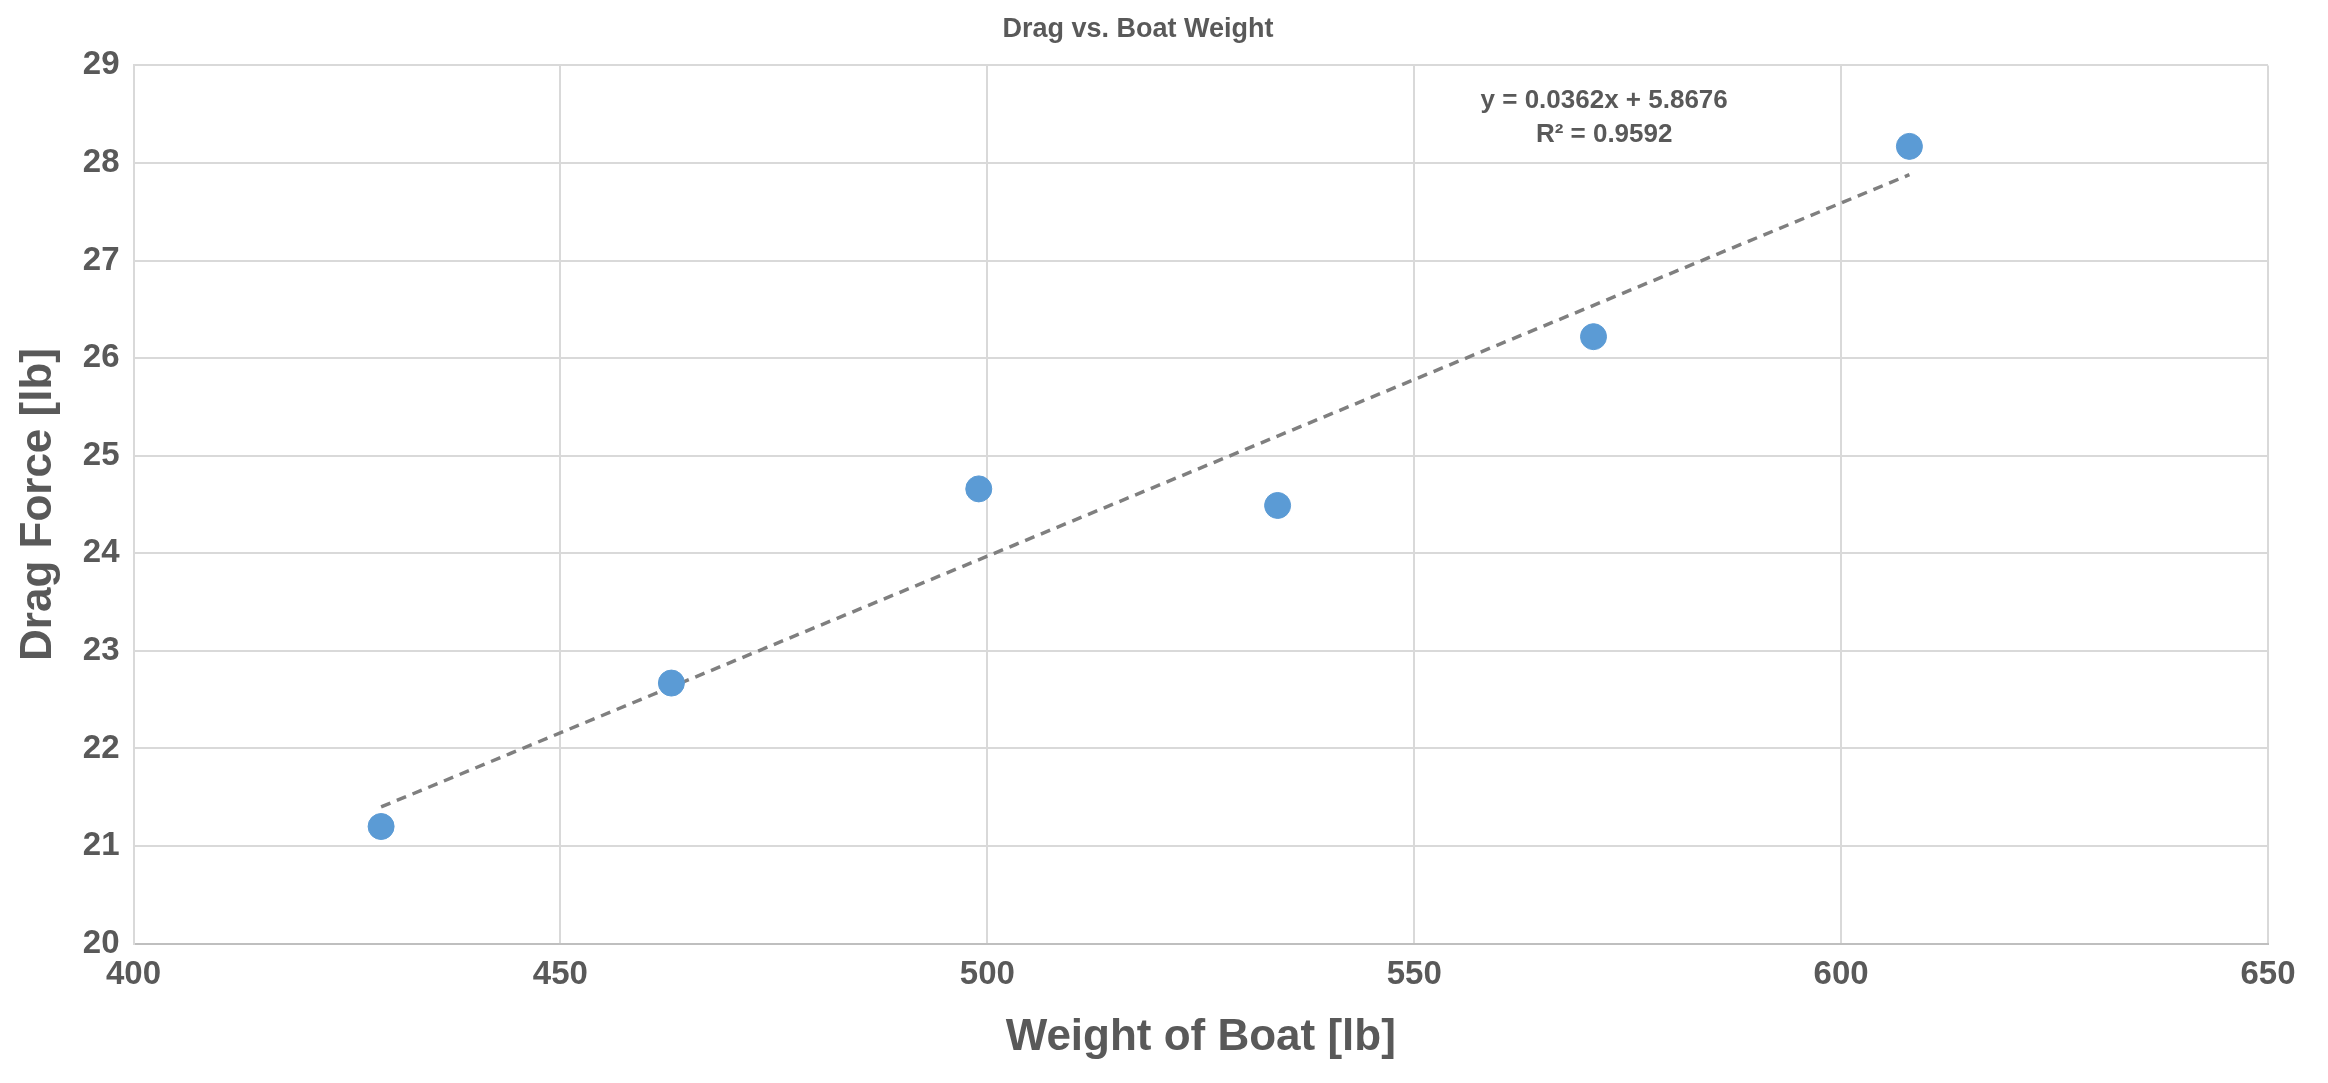 This screenshot has width=2328, height=1083. Describe the element at coordinates (101, 551) in the screenshot. I see `y-tick-label: 24` at that location.